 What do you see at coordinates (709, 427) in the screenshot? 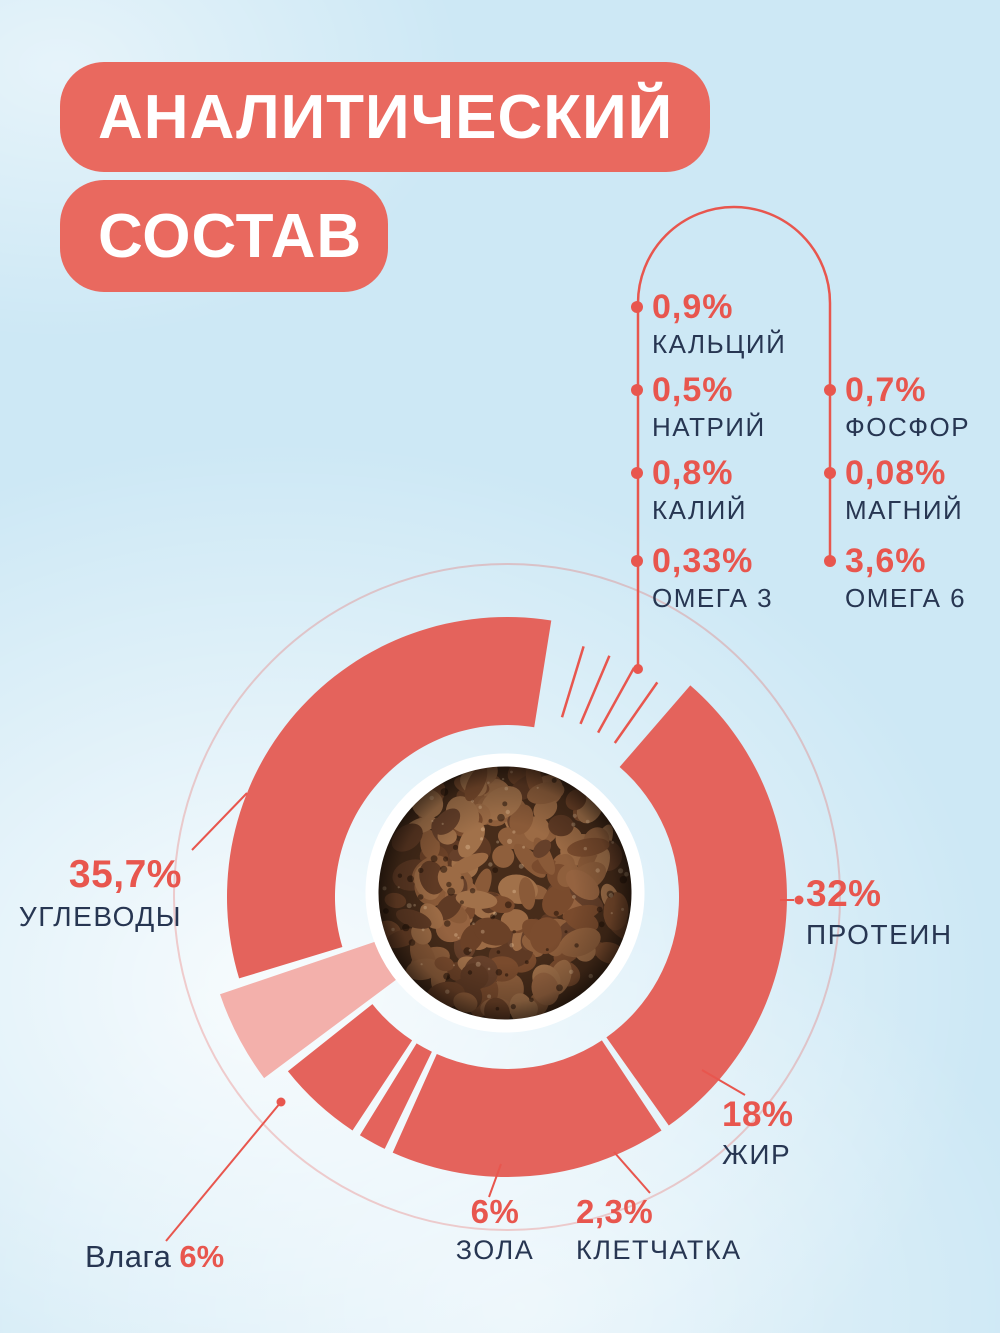
I see `mineral-label: НАТРИЙ` at bounding box center [709, 427].